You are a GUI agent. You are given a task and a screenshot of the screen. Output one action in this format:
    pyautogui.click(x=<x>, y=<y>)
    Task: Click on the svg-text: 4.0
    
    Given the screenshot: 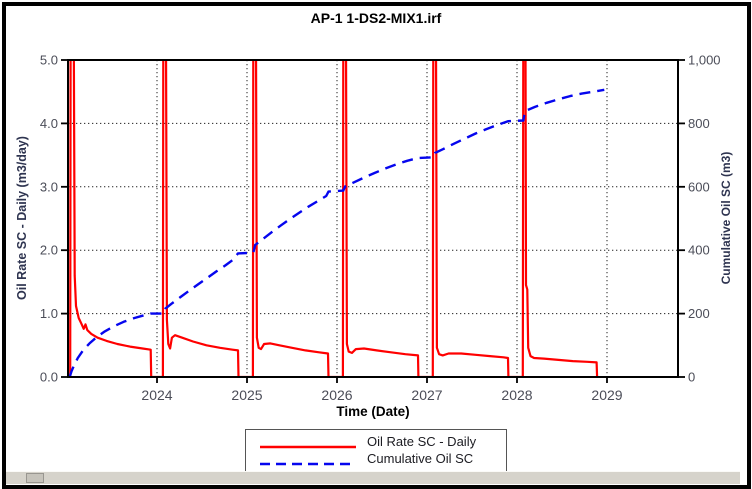 What is the action you would take?
    pyautogui.click(x=49, y=123)
    